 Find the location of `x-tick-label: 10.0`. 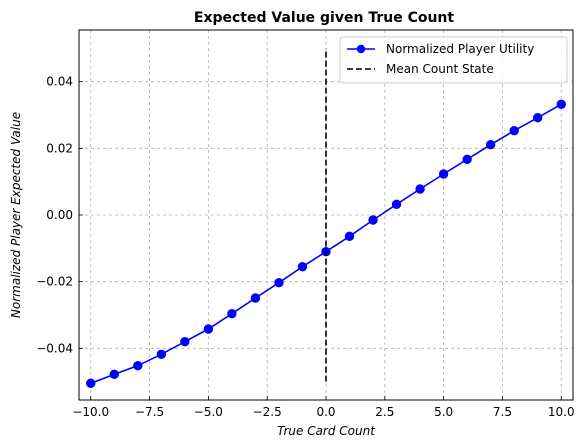

x-tick-label: 10.0 is located at coordinates (561, 412).